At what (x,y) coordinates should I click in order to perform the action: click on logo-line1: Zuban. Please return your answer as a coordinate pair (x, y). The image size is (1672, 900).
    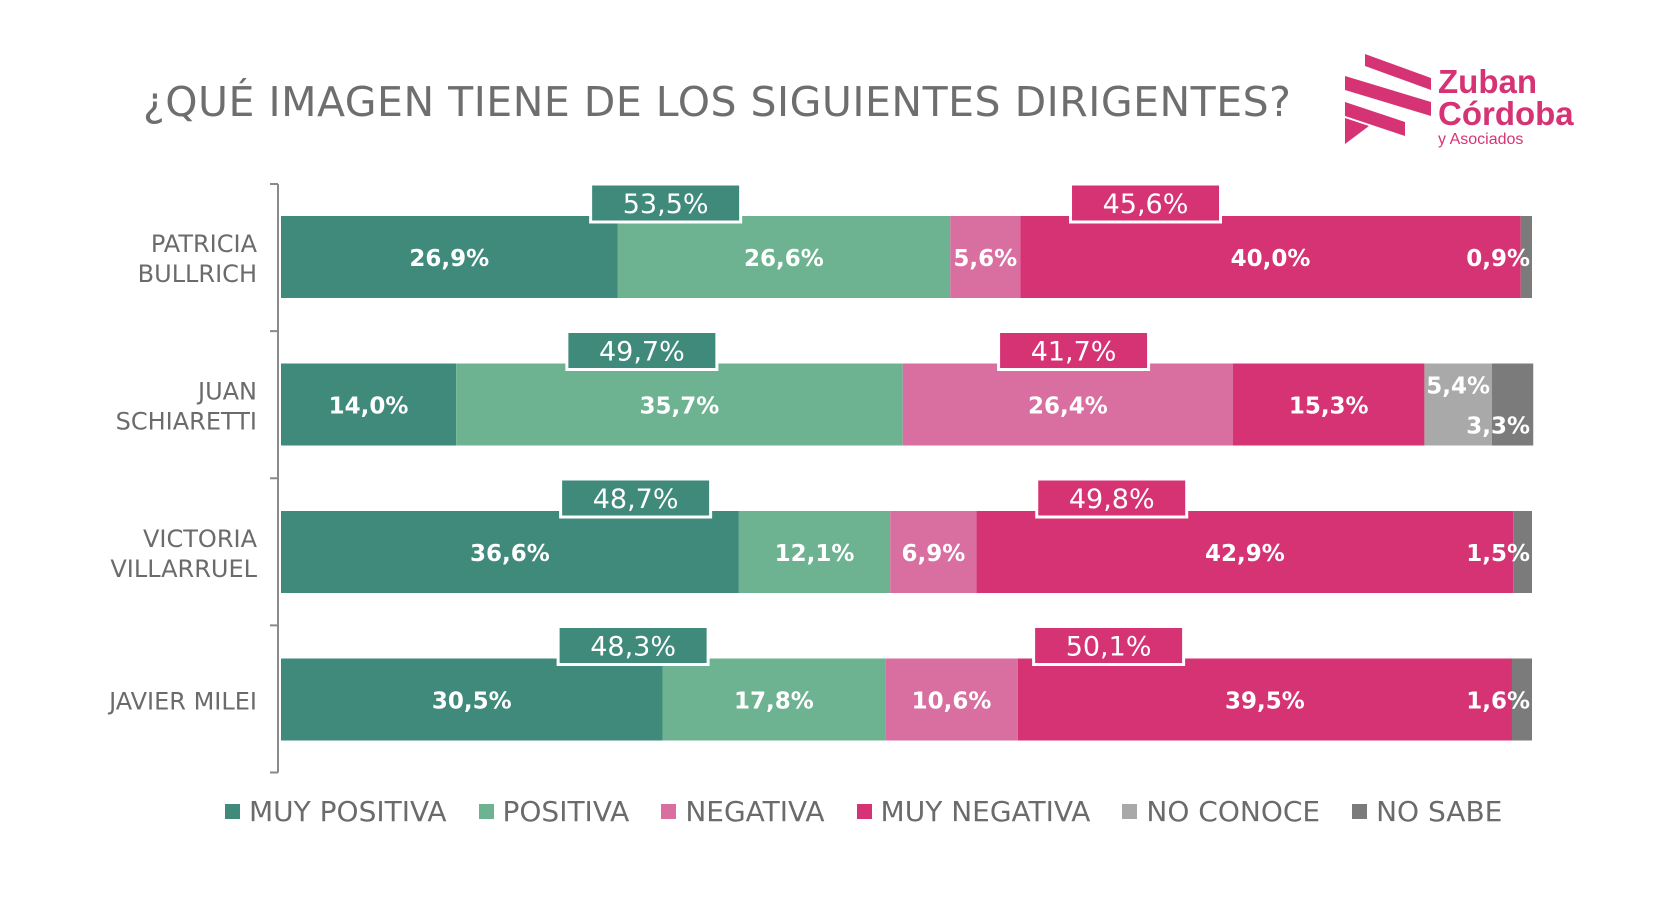
    Looking at the image, I should click on (1487, 81).